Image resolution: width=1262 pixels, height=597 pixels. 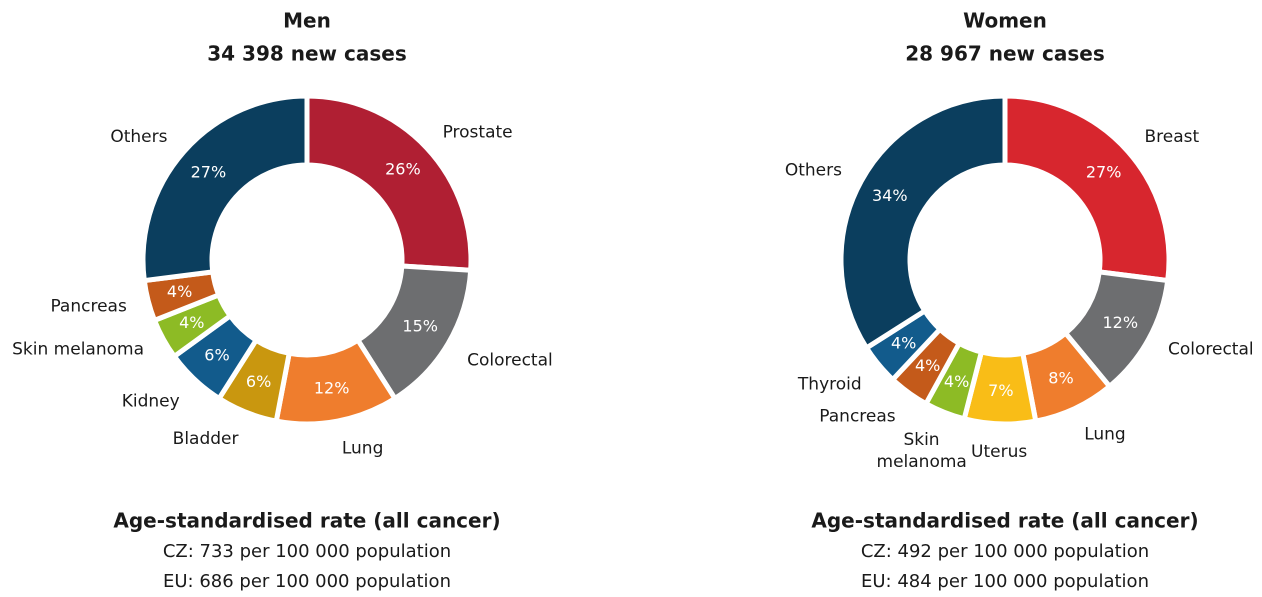 What do you see at coordinates (1005, 581) in the screenshot?
I see `note: EU: 484 per 100 000 population` at bounding box center [1005, 581].